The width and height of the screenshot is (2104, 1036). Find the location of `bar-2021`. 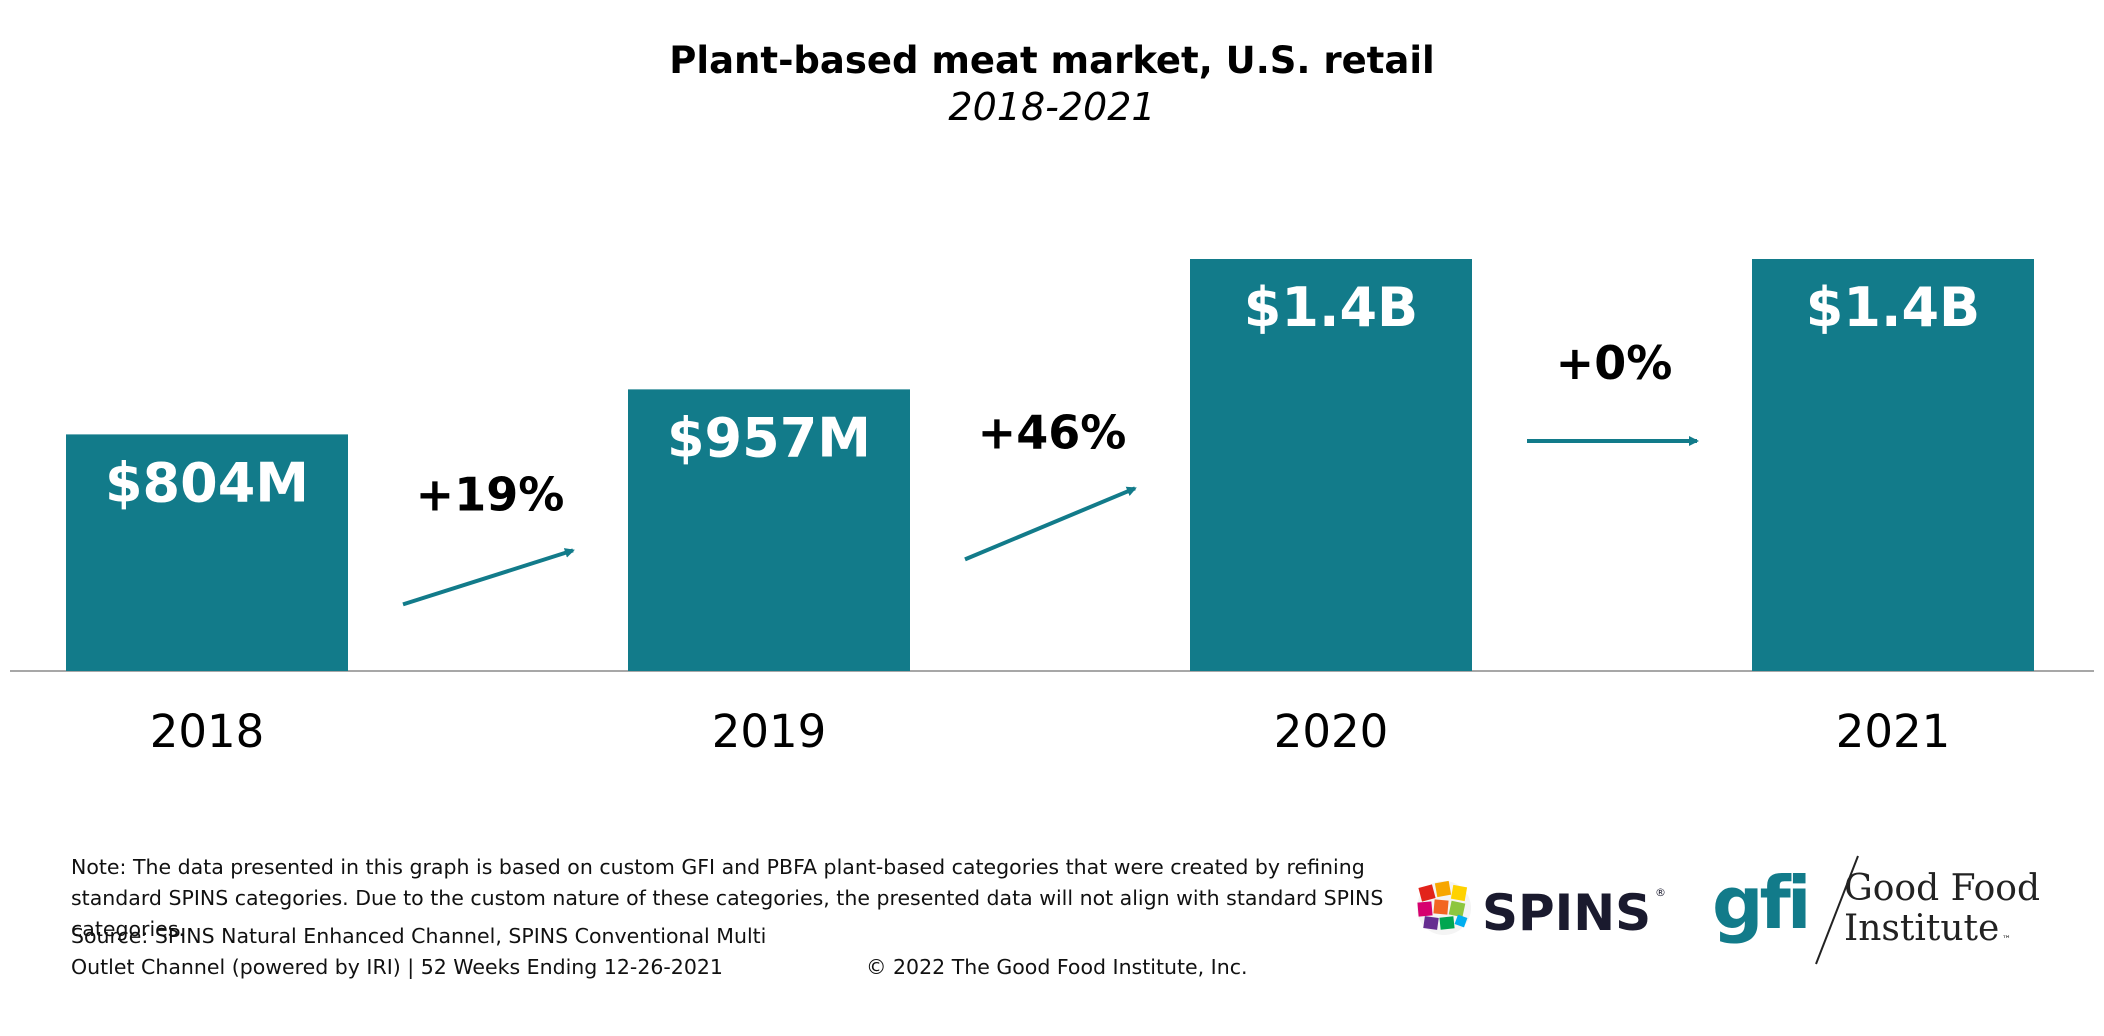

bar-2021 is located at coordinates (1893, 465).